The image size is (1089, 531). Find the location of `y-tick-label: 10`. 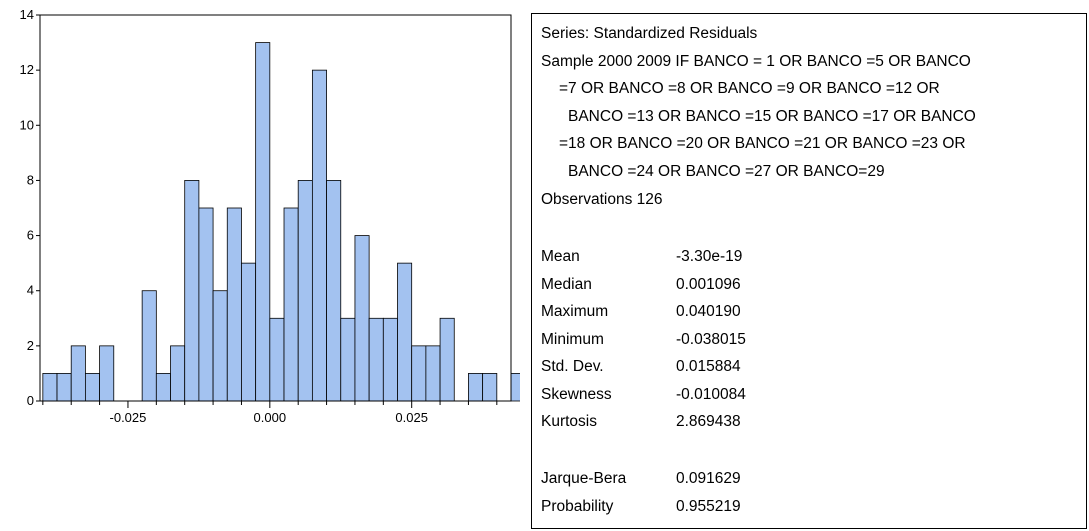

y-tick-label: 10 is located at coordinates (27, 124).